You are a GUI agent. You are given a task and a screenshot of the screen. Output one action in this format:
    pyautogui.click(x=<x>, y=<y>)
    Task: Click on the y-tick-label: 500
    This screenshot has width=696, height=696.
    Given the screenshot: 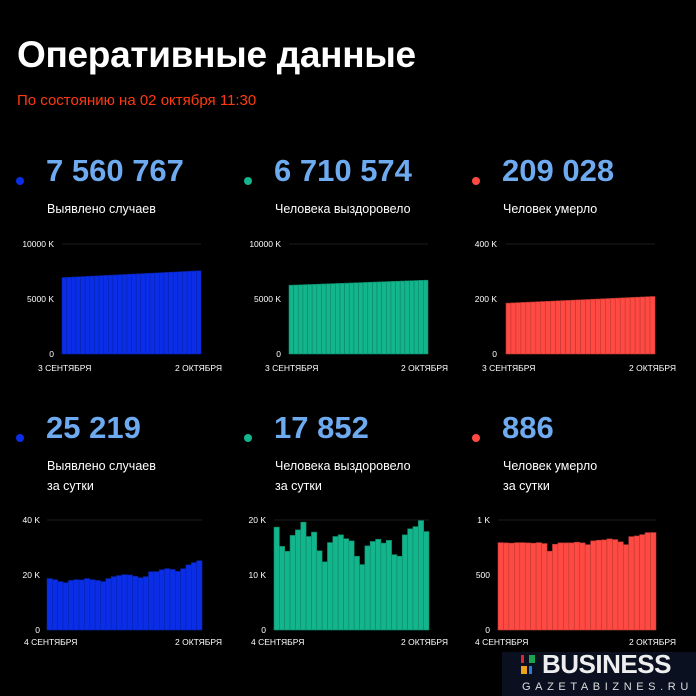 What is the action you would take?
    pyautogui.click(x=483, y=575)
    